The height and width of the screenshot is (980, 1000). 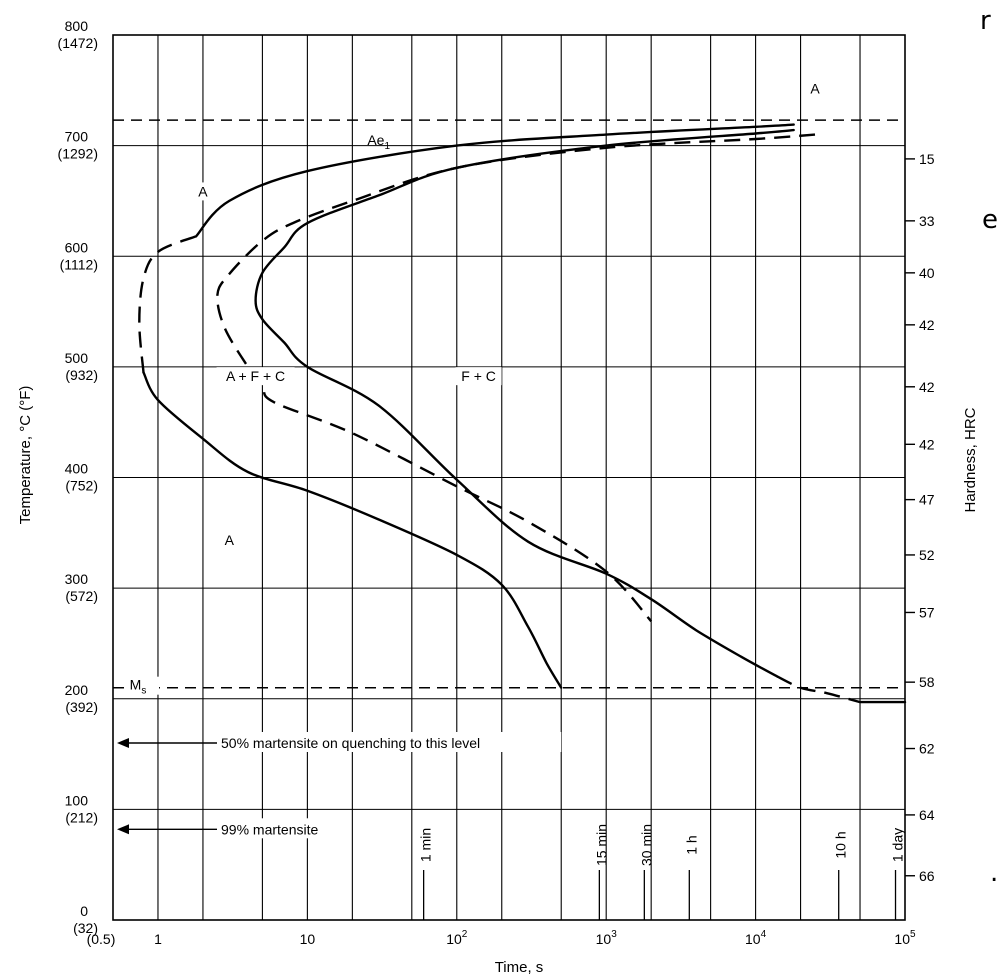 I want to click on x-tick-label: 1, so click(x=158, y=939).